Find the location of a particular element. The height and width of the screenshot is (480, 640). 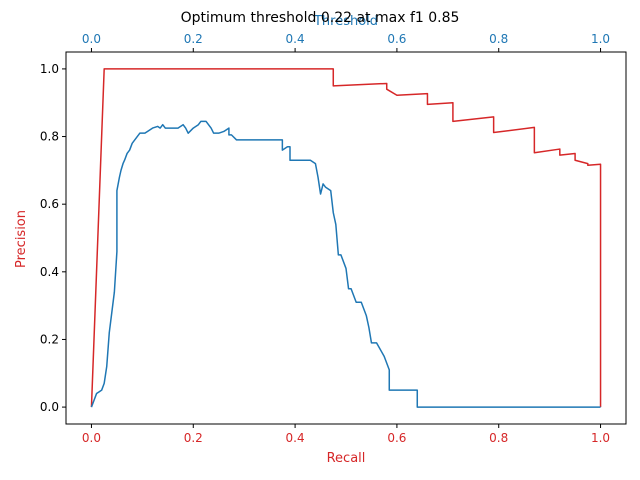

x2-tick-label: 1.0 is located at coordinates (600, 39).